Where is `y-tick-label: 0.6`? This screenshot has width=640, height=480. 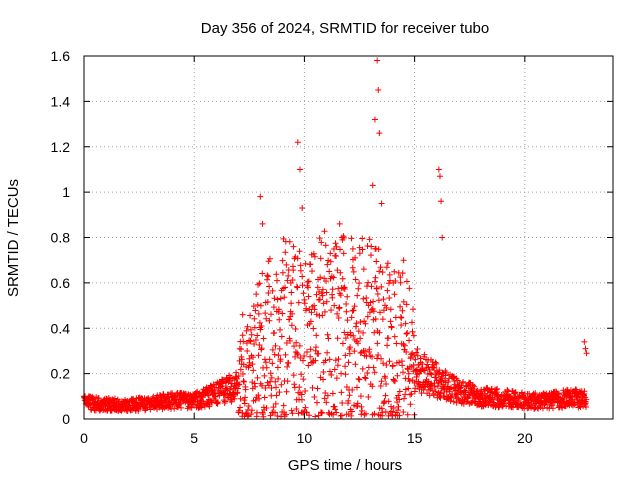
y-tick-label: 0.6 is located at coordinates (61, 283).